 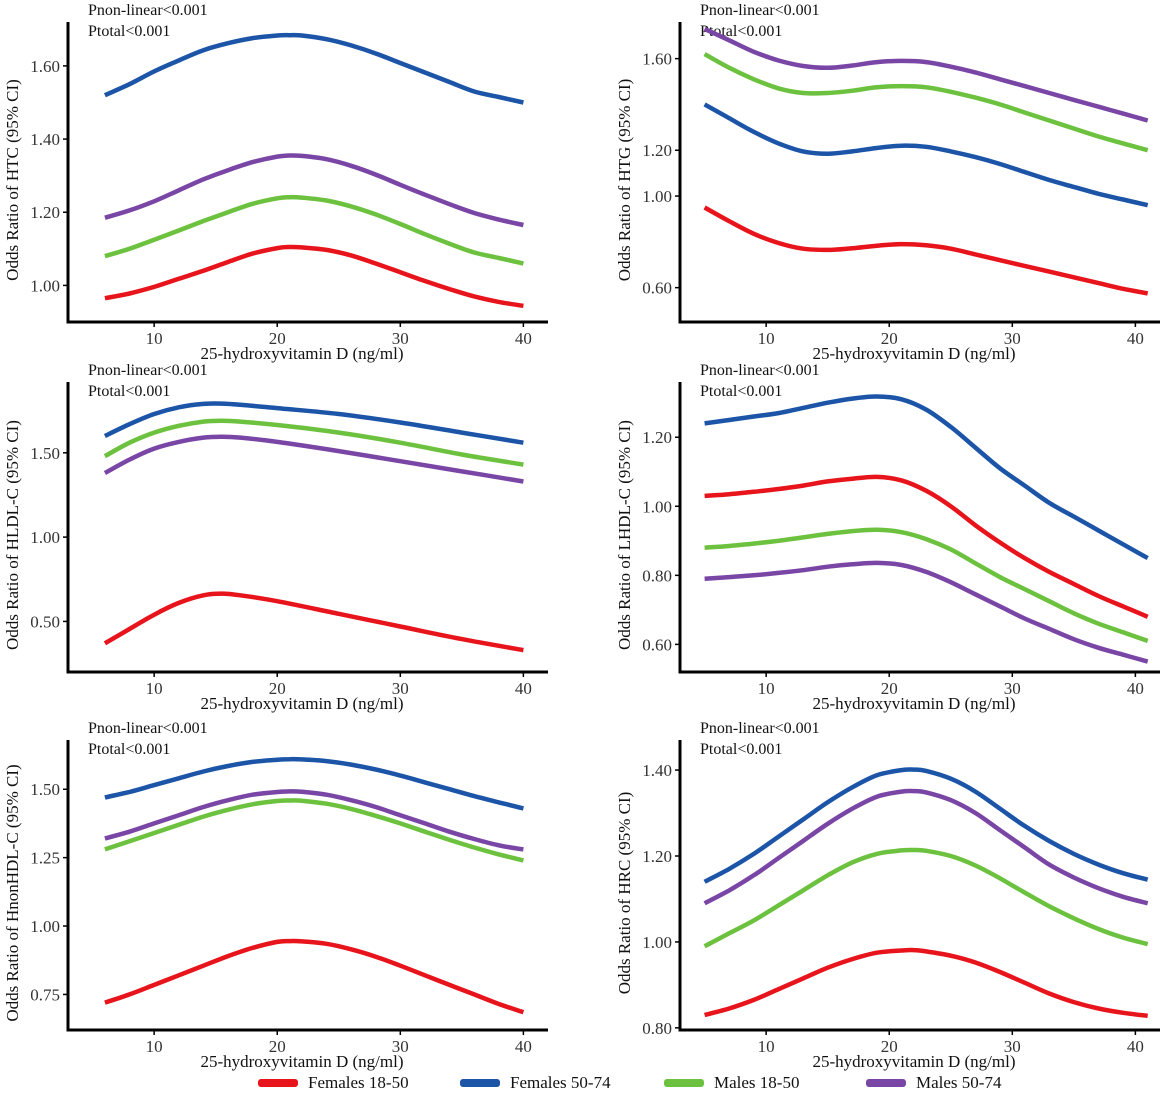 What do you see at coordinates (757, 1082) in the screenshot?
I see `legend-label: Males 18-50` at bounding box center [757, 1082].